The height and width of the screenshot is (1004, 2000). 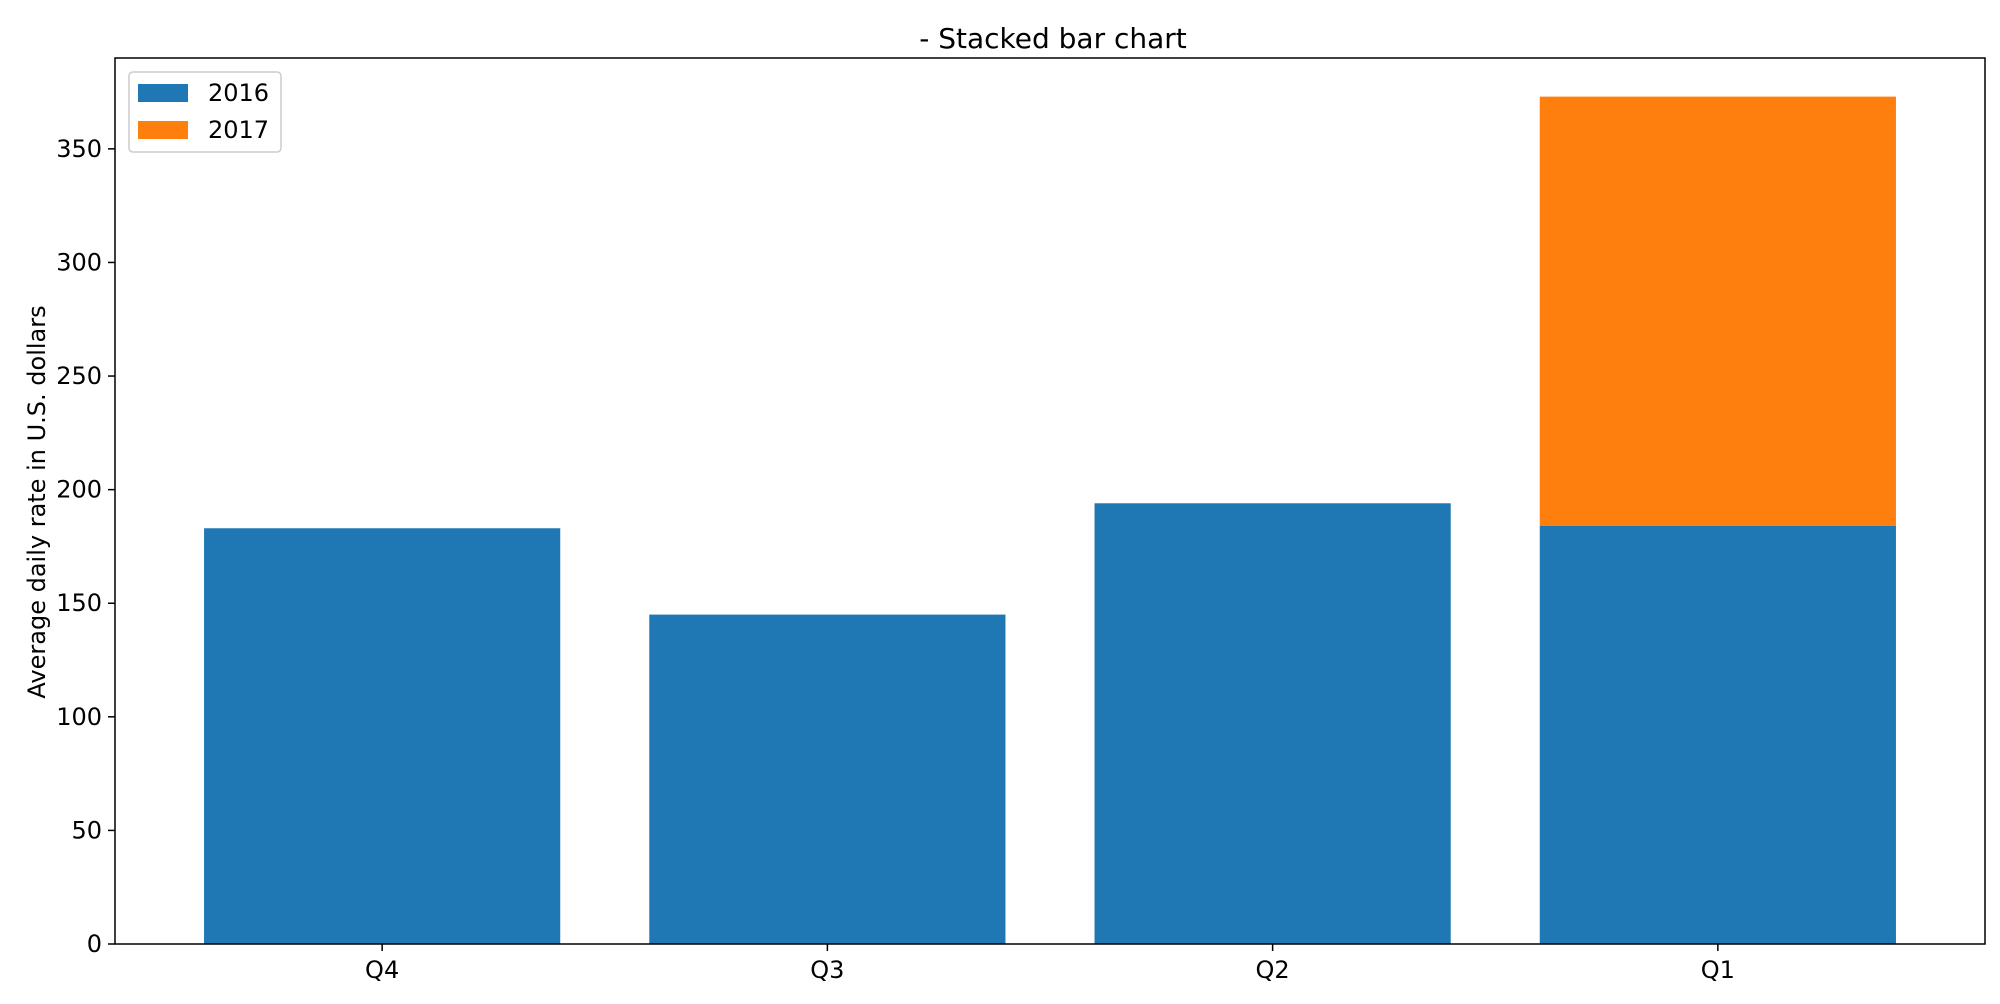 What do you see at coordinates (79, 262) in the screenshot?
I see `y-tick-label: 300` at bounding box center [79, 262].